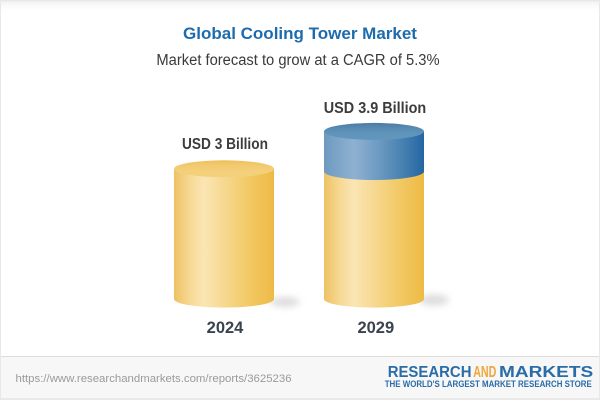 The height and width of the screenshot is (400, 600). Describe the element at coordinates (546, 372) in the screenshot. I see `svg-text: MARKETS` at that location.